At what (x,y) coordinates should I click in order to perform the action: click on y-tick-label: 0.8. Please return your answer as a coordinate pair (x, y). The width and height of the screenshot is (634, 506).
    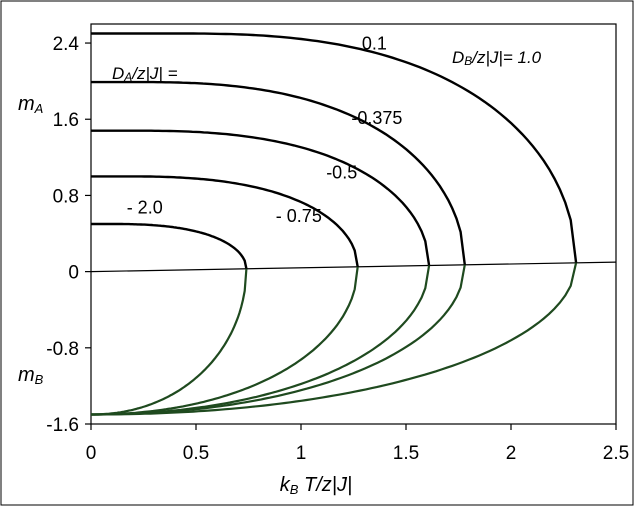
    Looking at the image, I should click on (66, 196).